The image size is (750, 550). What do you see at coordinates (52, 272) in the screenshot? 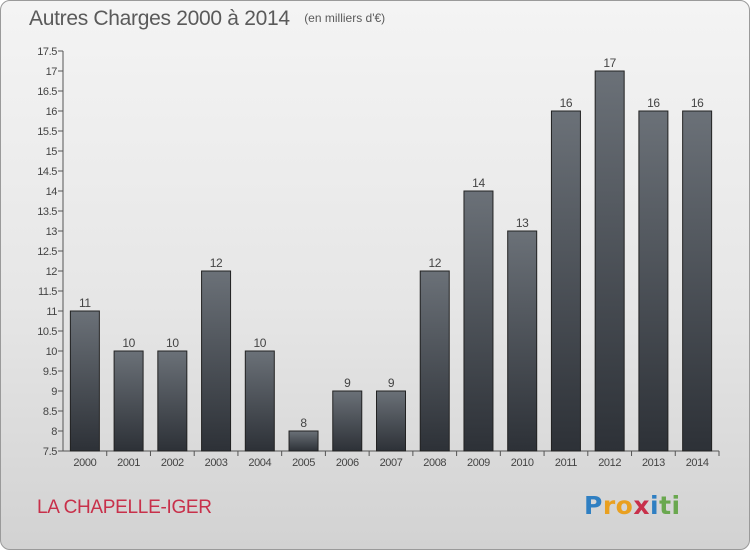
I see `y-tick-label: 12` at bounding box center [52, 272].